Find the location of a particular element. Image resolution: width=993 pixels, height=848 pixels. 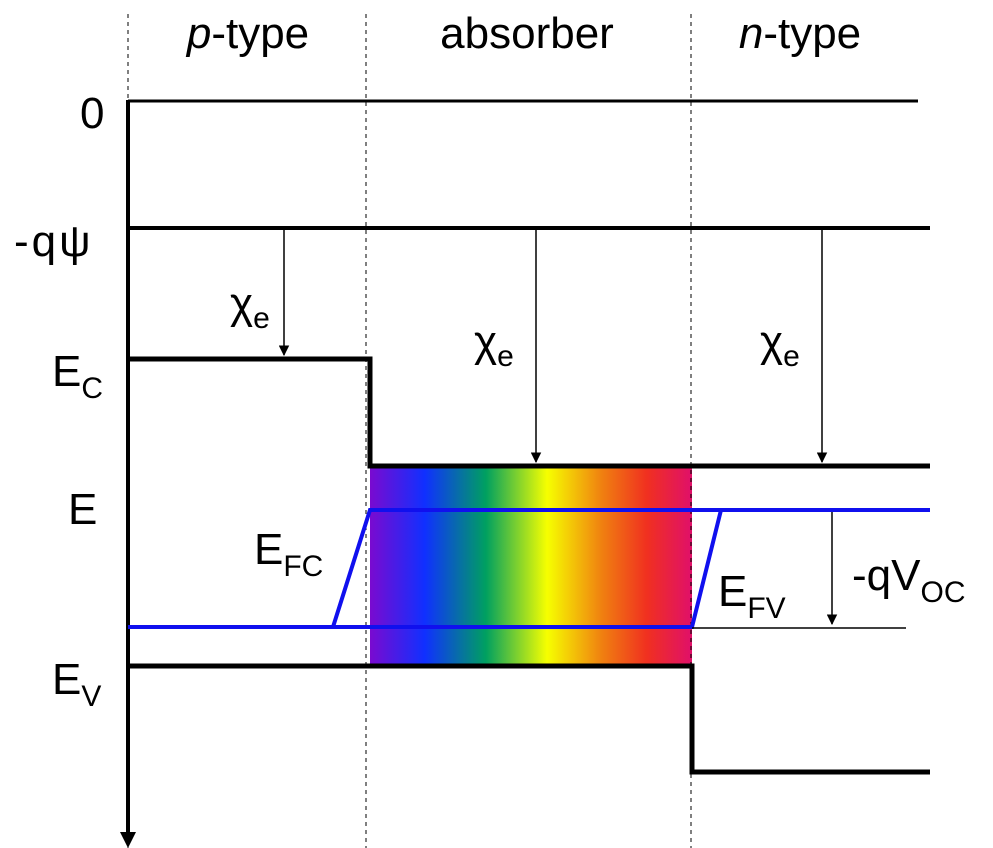

energy-axis-arrowhead is located at coordinates (128, 840).